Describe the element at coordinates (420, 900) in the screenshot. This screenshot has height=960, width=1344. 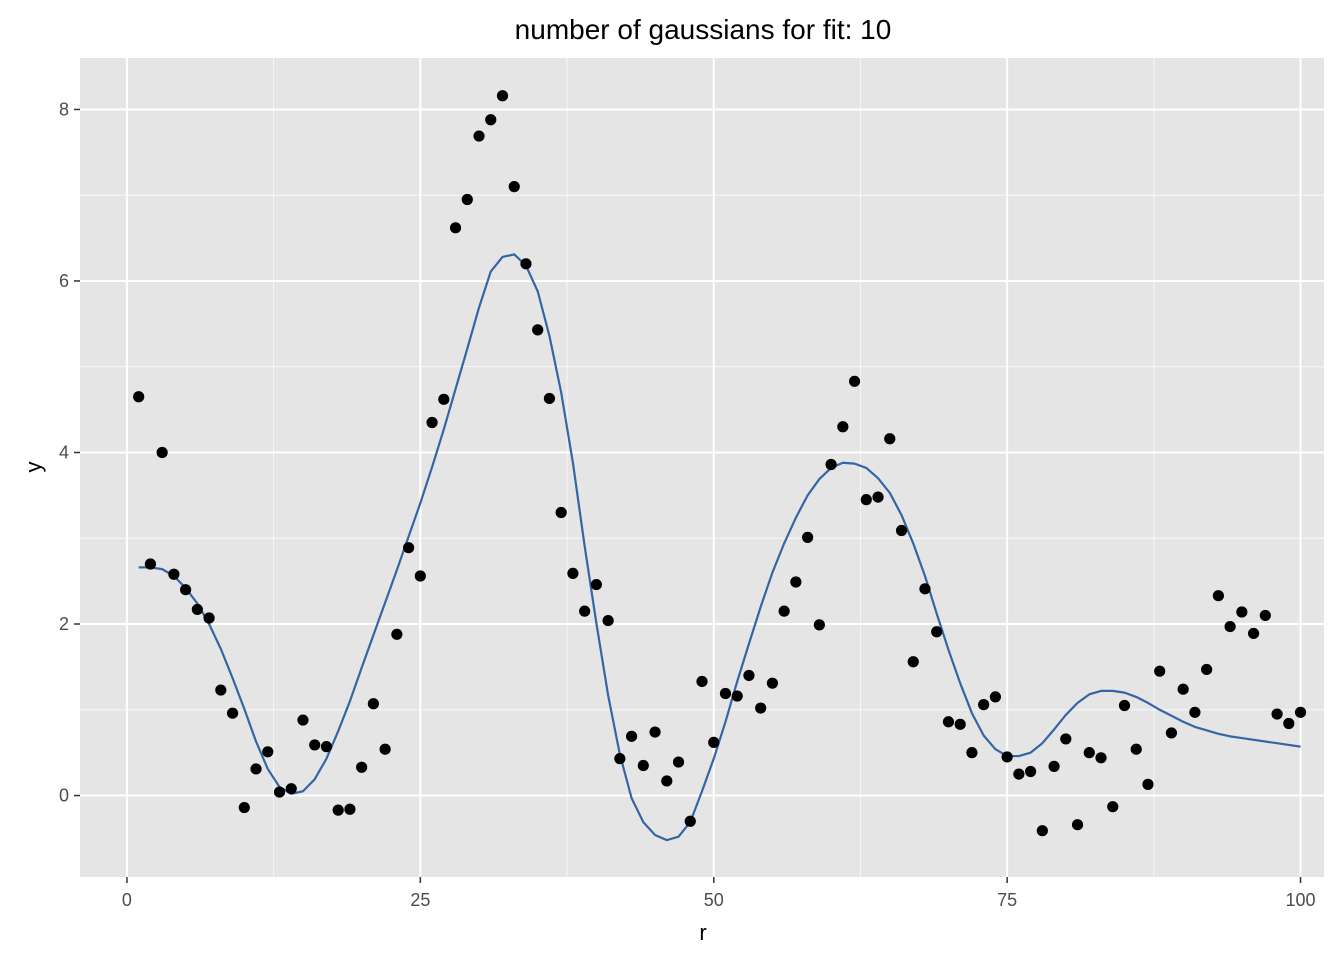
I see `x-tick-label: 25` at that location.